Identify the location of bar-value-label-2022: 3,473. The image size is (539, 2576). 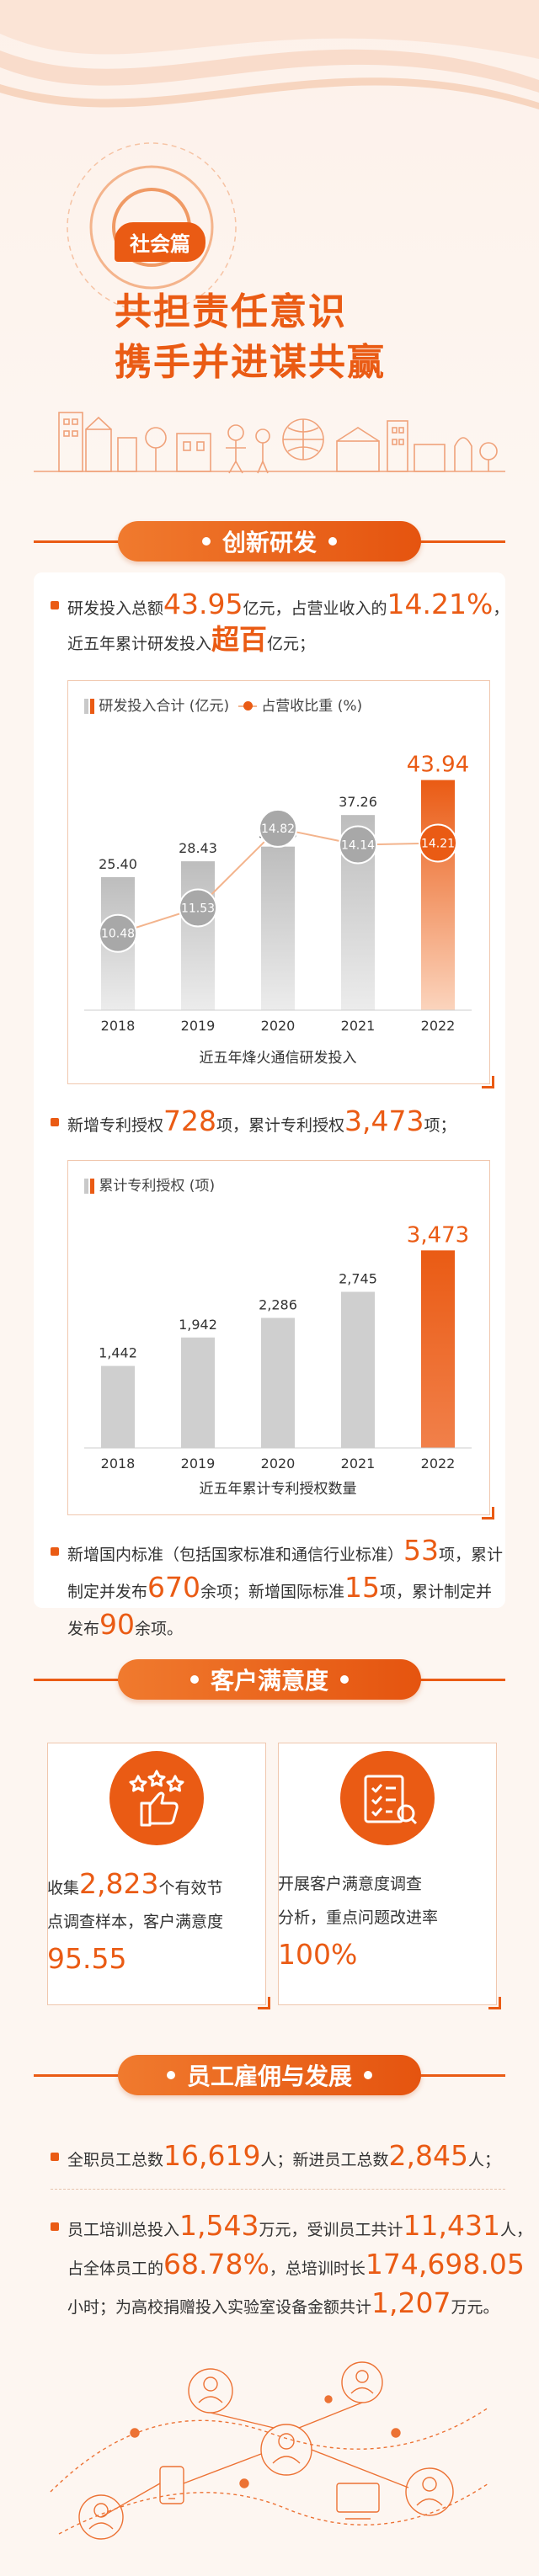
(438, 1235).